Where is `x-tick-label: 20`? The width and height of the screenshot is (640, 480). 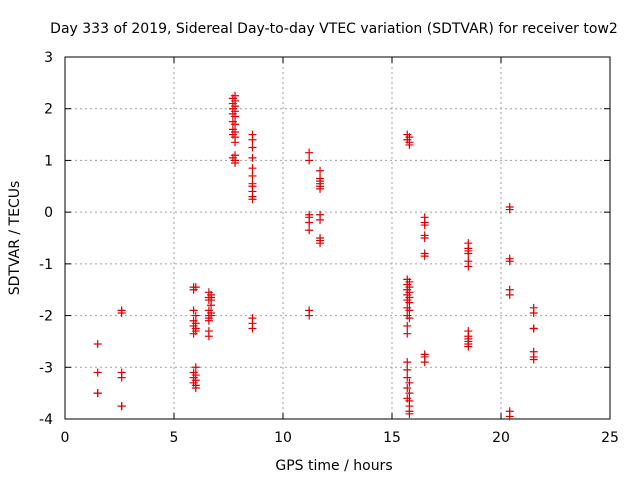 x-tick-label: 20 is located at coordinates (501, 438).